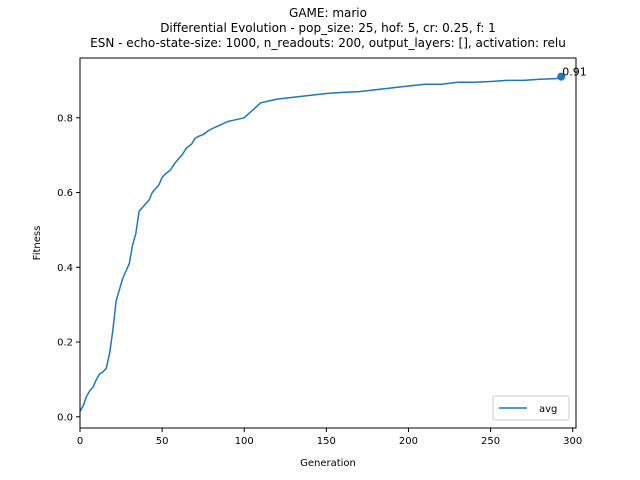 The image size is (640, 480). What do you see at coordinates (244, 441) in the screenshot?
I see `x-tick-label: 100` at bounding box center [244, 441].